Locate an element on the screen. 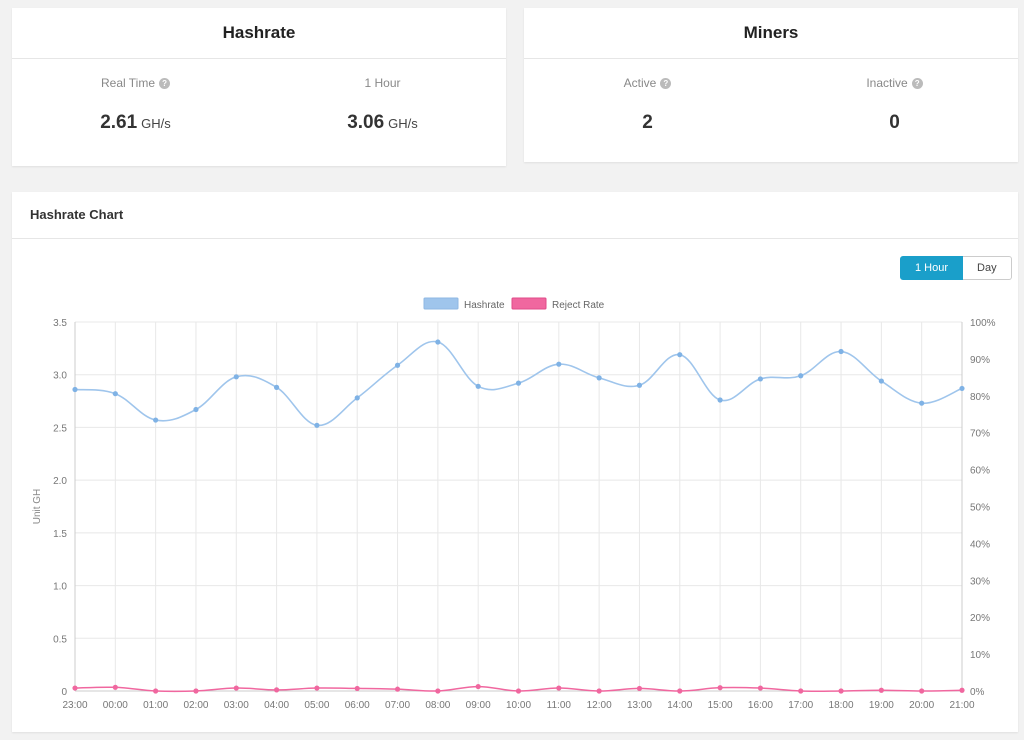 This screenshot has height=740, width=1024. inactive-value: 0 is located at coordinates (894, 122).